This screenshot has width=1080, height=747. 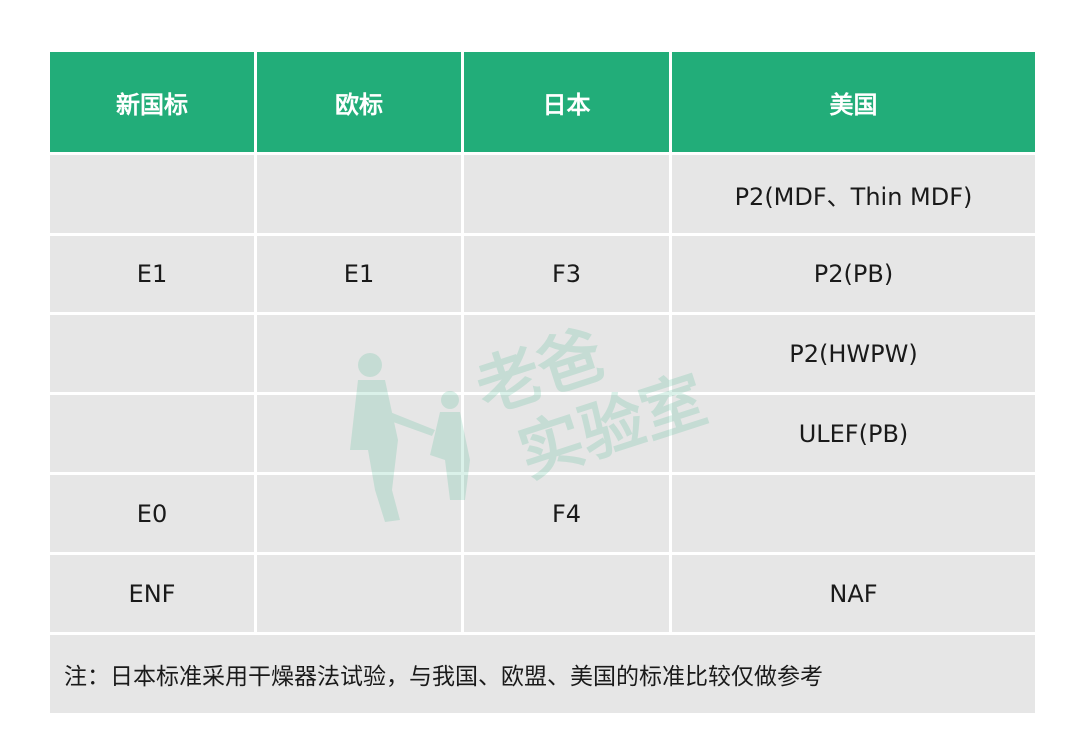 I want to click on table-cell: P2(MDF、Thin MDF), so click(x=853, y=194).